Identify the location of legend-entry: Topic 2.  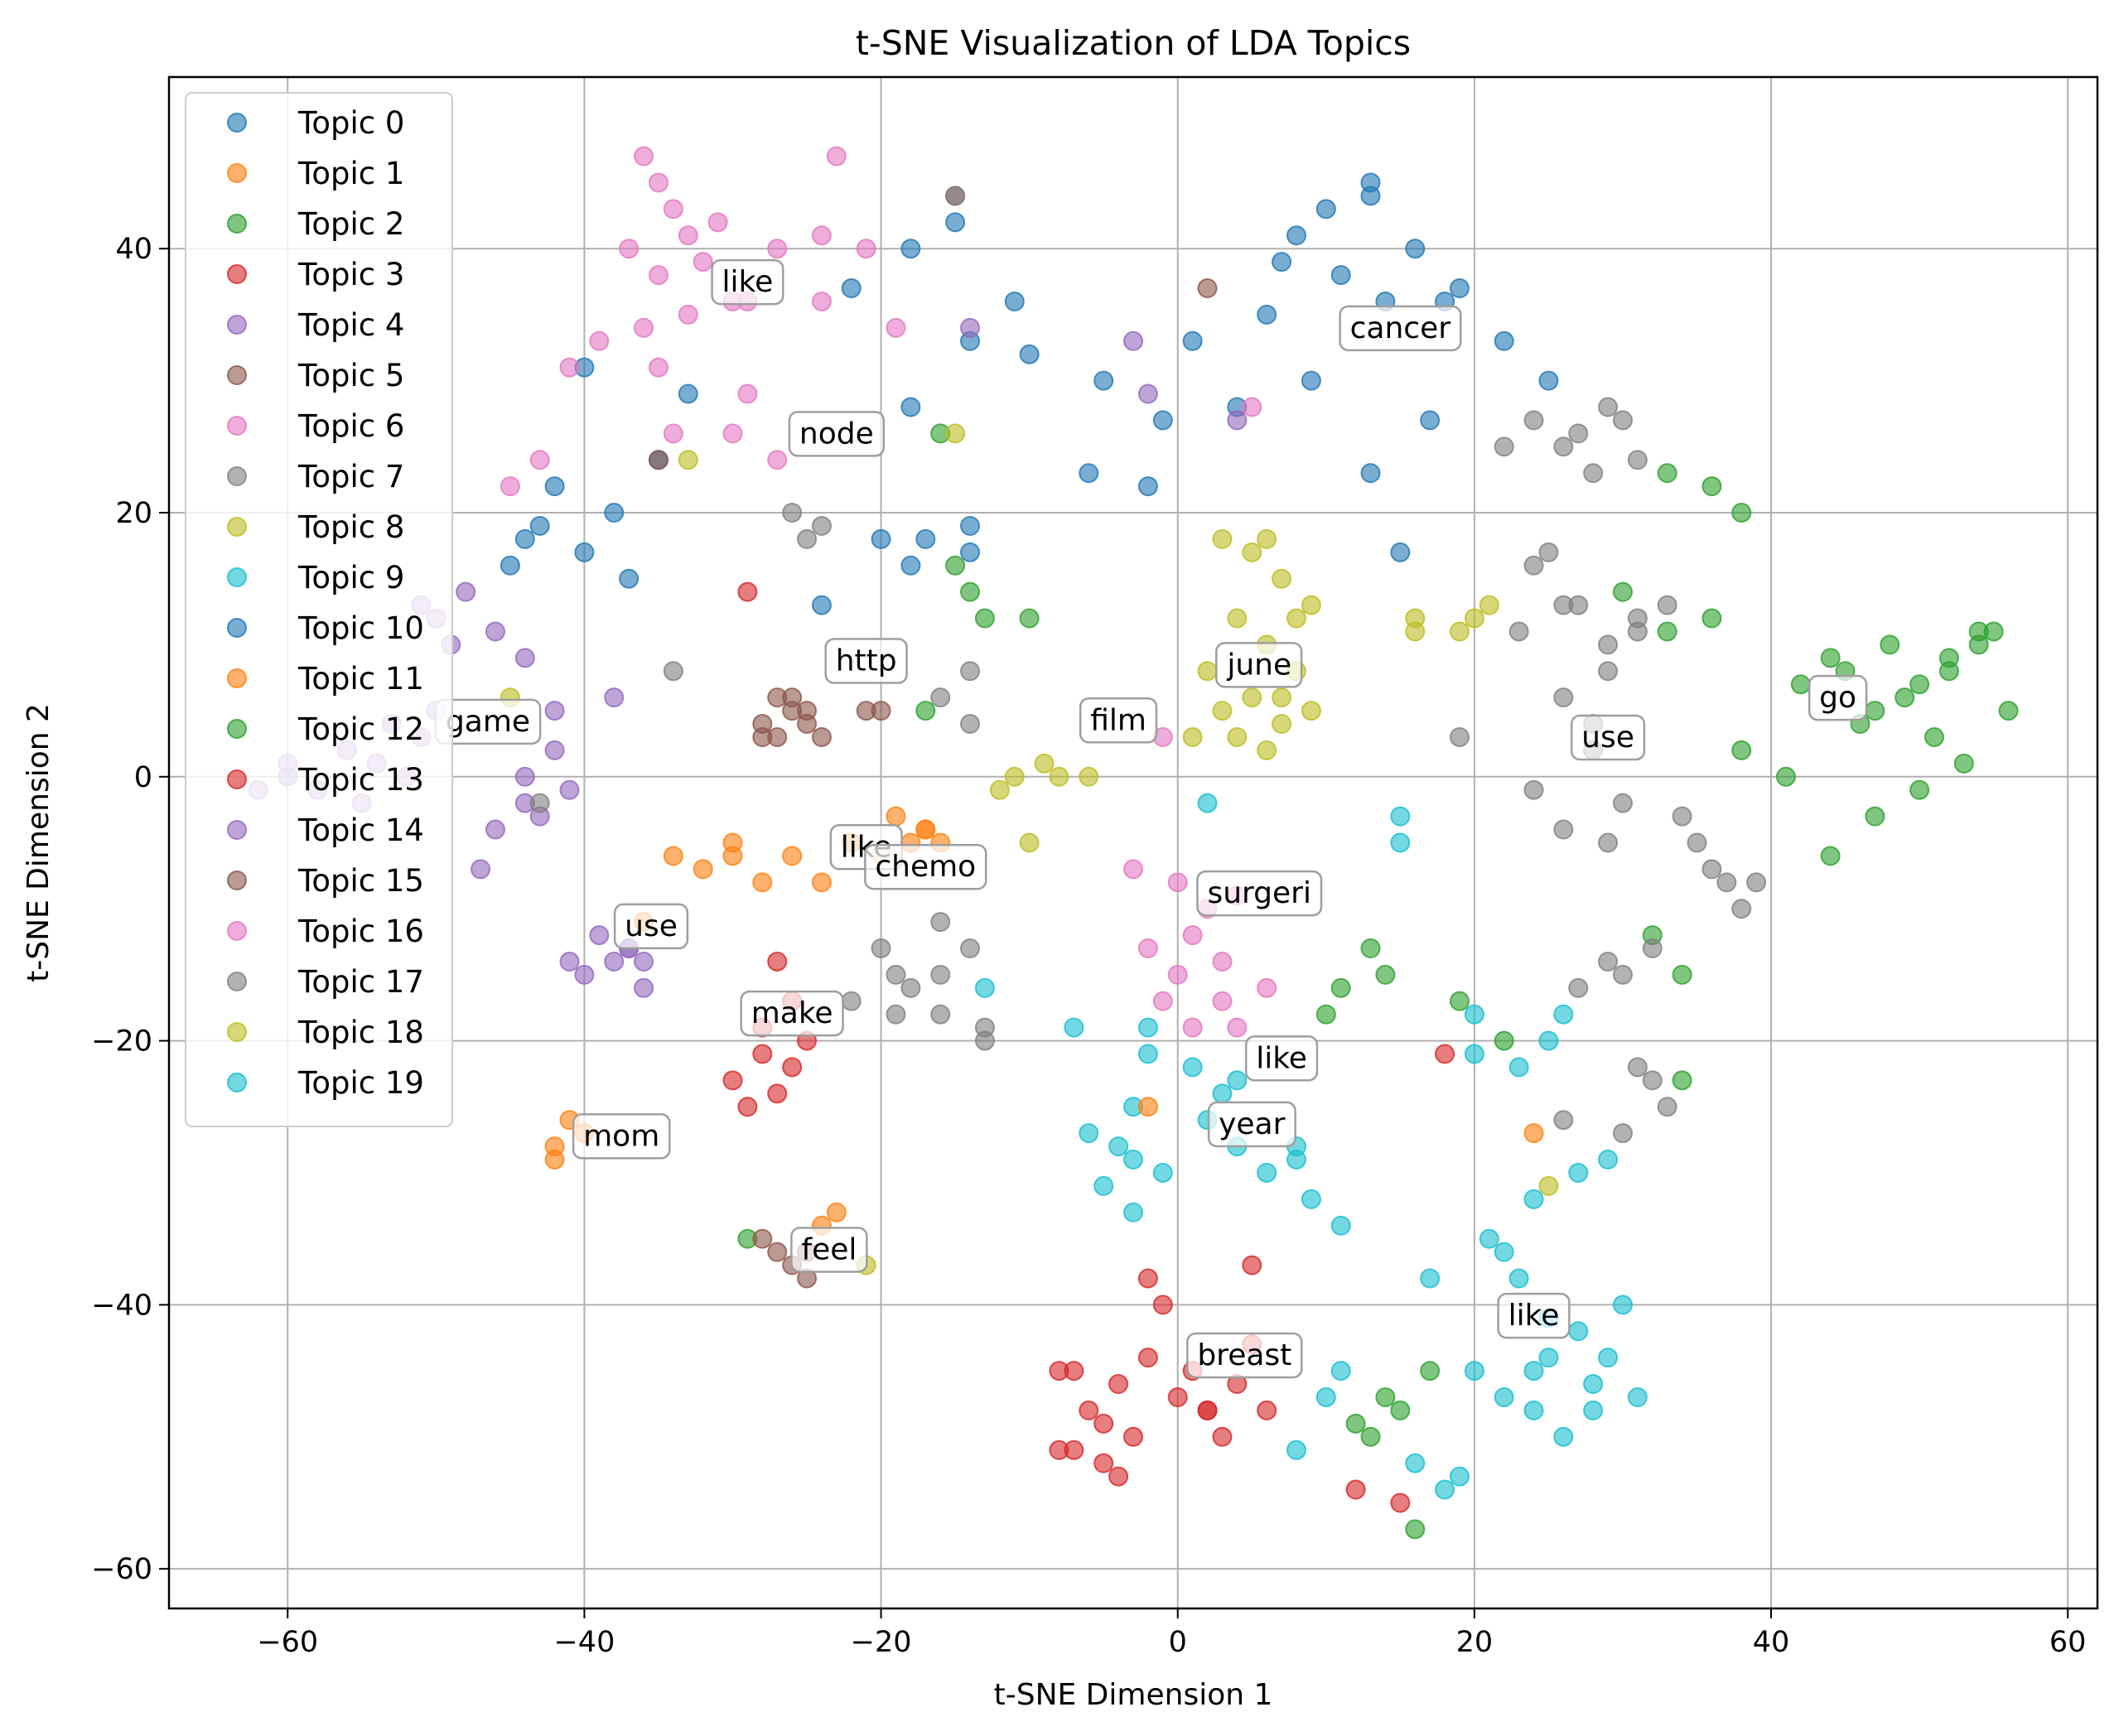
(315, 224).